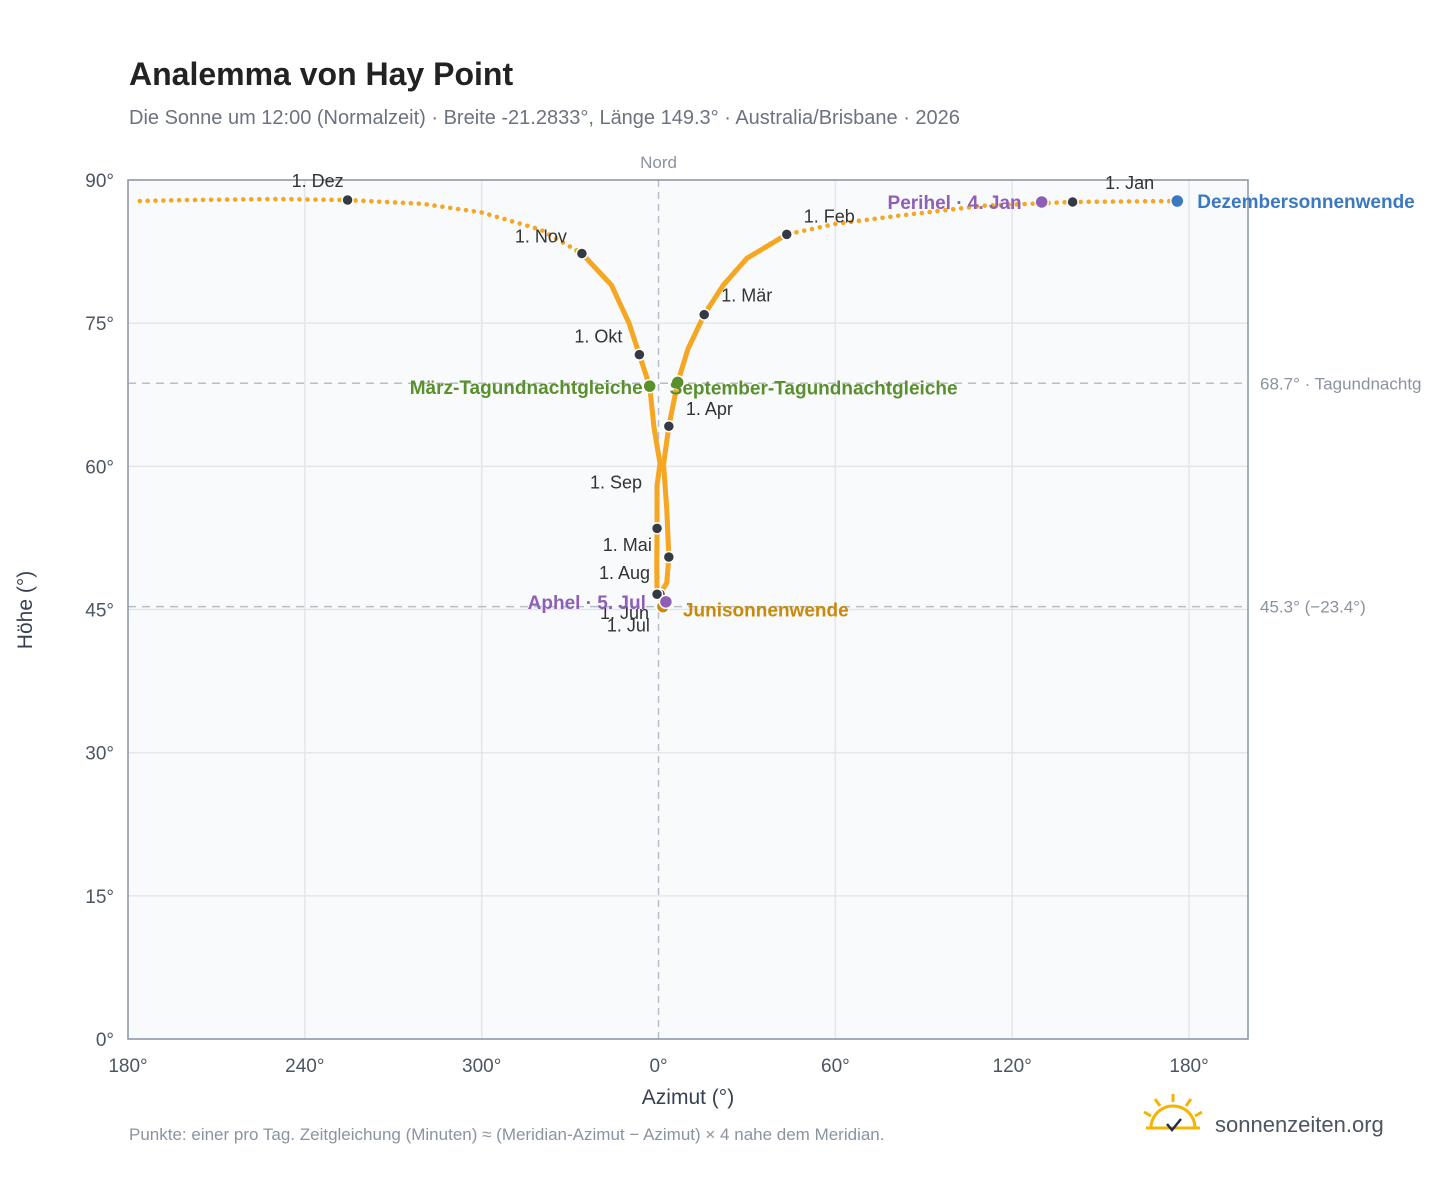 The width and height of the screenshot is (1448, 1188). I want to click on brand-name: sonnenzeiten.org, so click(1299, 1124).